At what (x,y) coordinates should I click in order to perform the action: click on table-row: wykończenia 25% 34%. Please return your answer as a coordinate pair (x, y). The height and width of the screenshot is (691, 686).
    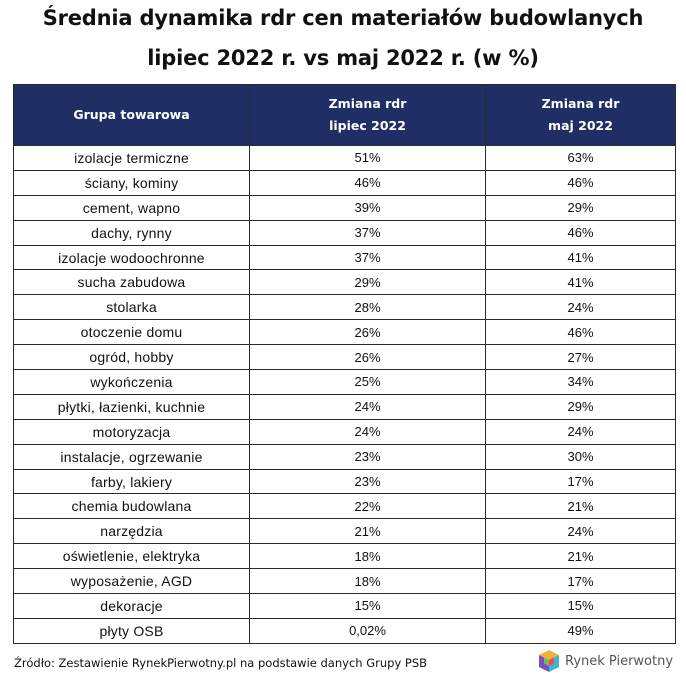
    Looking at the image, I should click on (344, 382).